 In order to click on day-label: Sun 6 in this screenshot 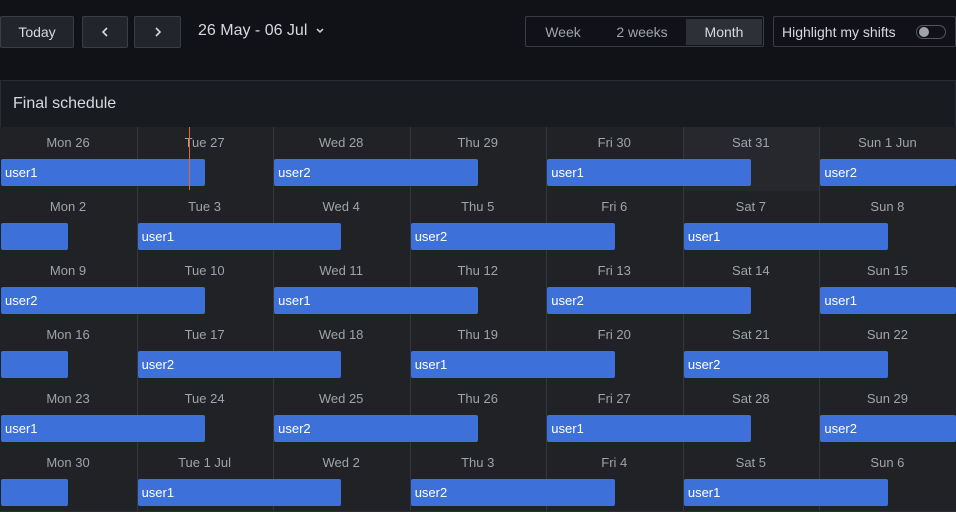, I will do `click(887, 462)`.